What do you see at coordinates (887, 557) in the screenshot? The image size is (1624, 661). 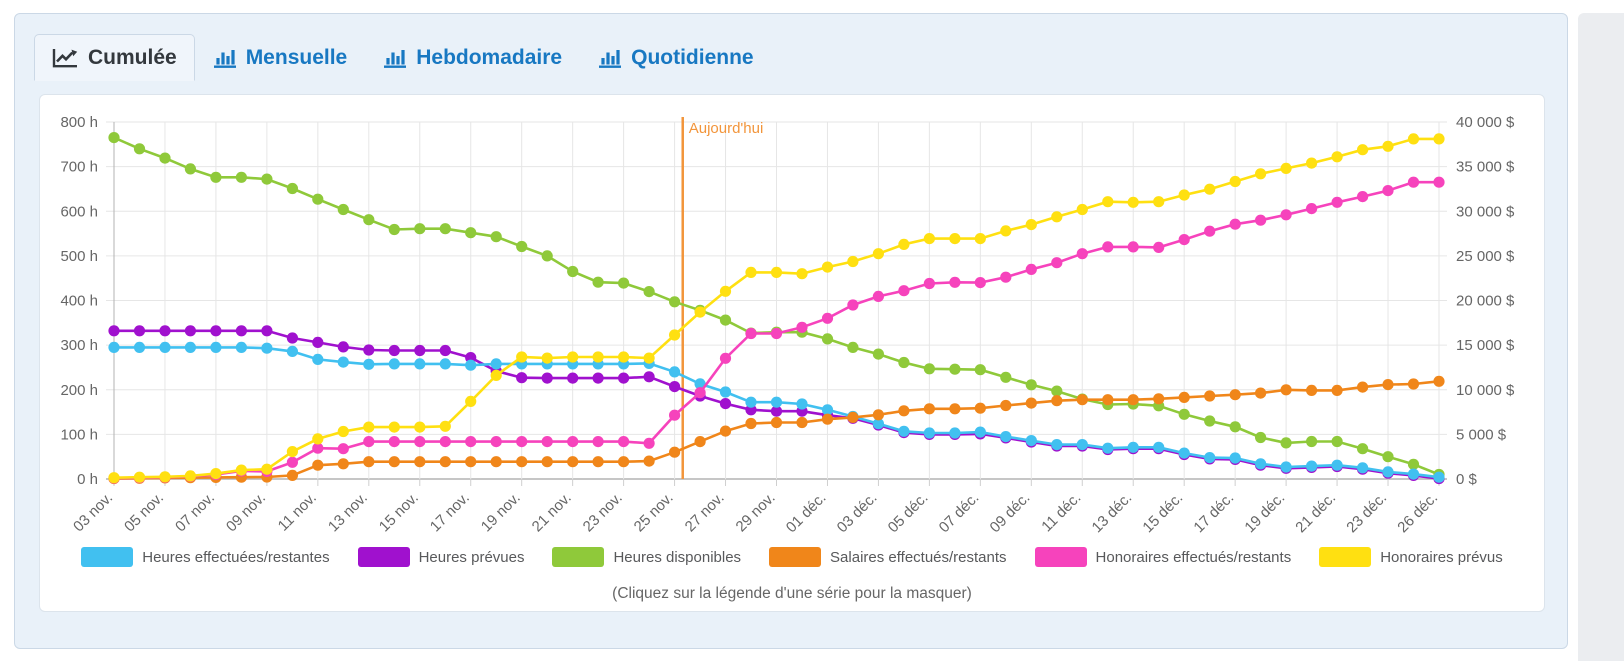 I see `legend-item-salaireseffectuesrestants: Salaires effectués/restants` at bounding box center [887, 557].